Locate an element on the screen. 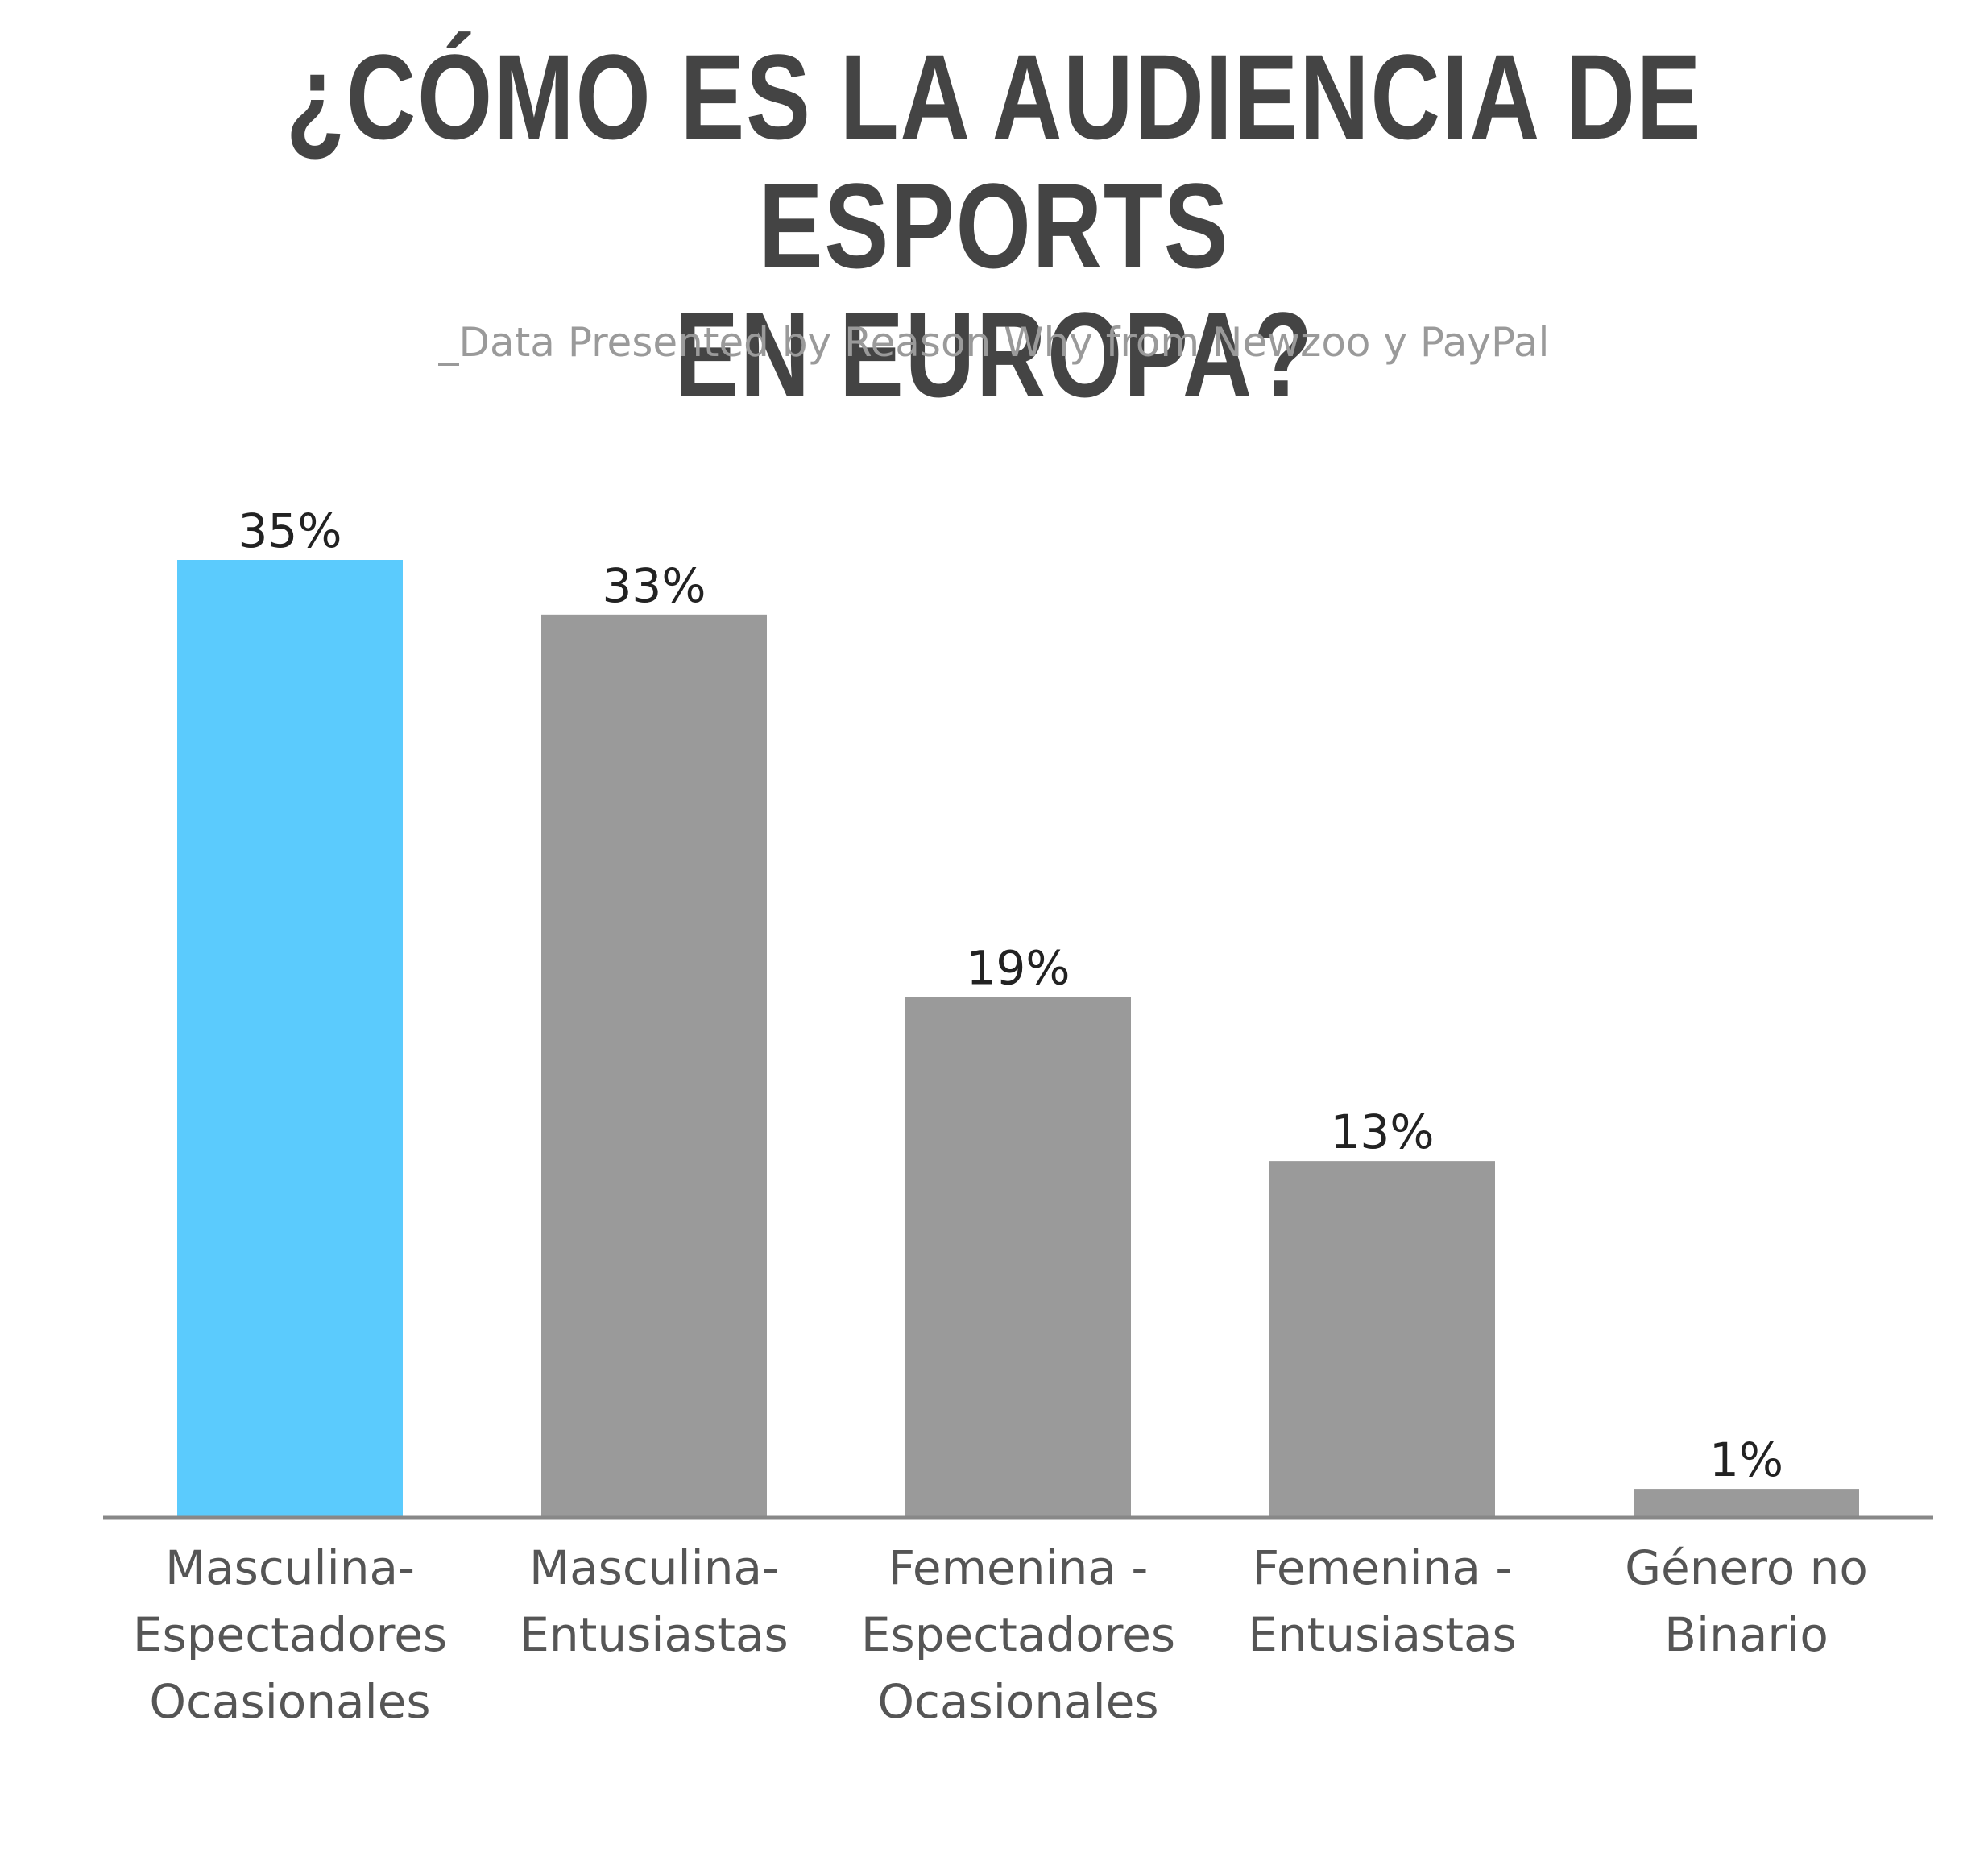  chart-title-line-1: ¿CÓMO ES LA AUDIENCIA DE ESPORTS is located at coordinates (994, 161).